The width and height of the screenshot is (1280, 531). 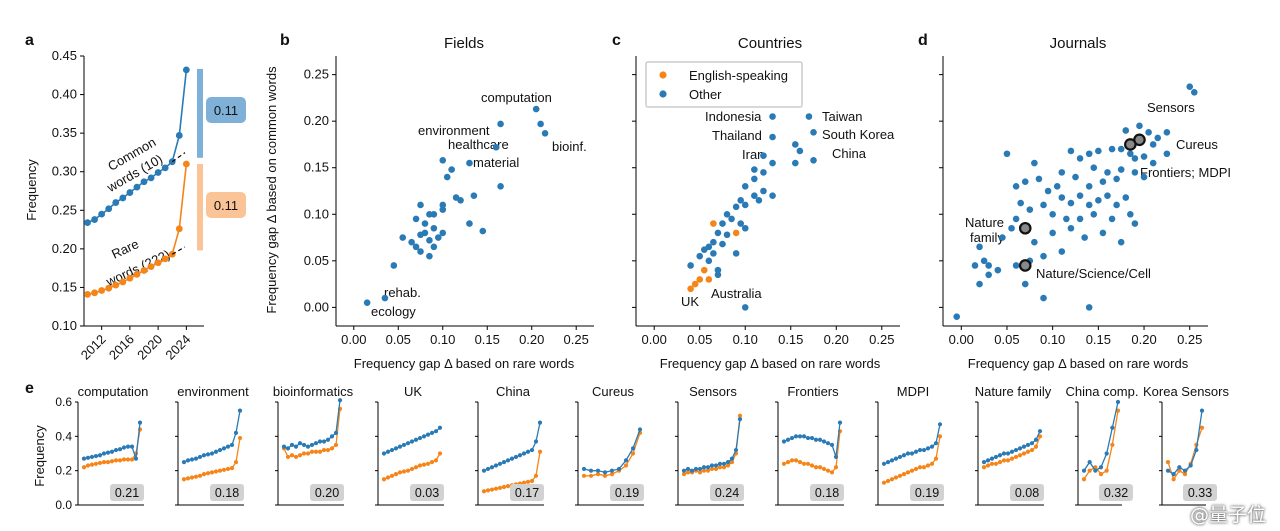 What do you see at coordinates (858, 134) in the screenshot?
I see `annotation-south-korea: South Korea` at bounding box center [858, 134].